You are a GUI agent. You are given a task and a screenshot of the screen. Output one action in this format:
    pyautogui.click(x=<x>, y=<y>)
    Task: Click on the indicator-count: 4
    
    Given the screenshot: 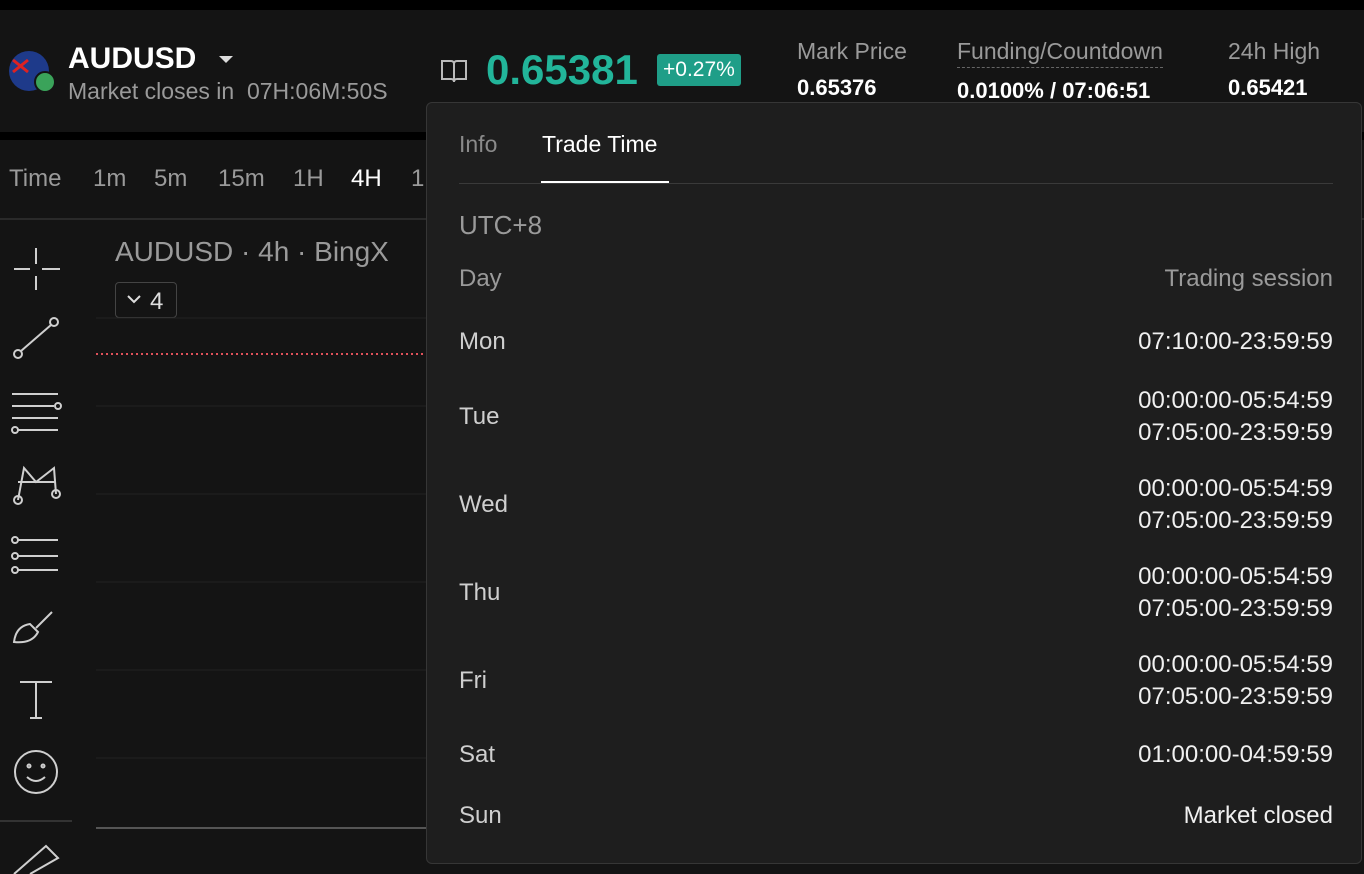 What is the action you would take?
    pyautogui.click(x=157, y=301)
    